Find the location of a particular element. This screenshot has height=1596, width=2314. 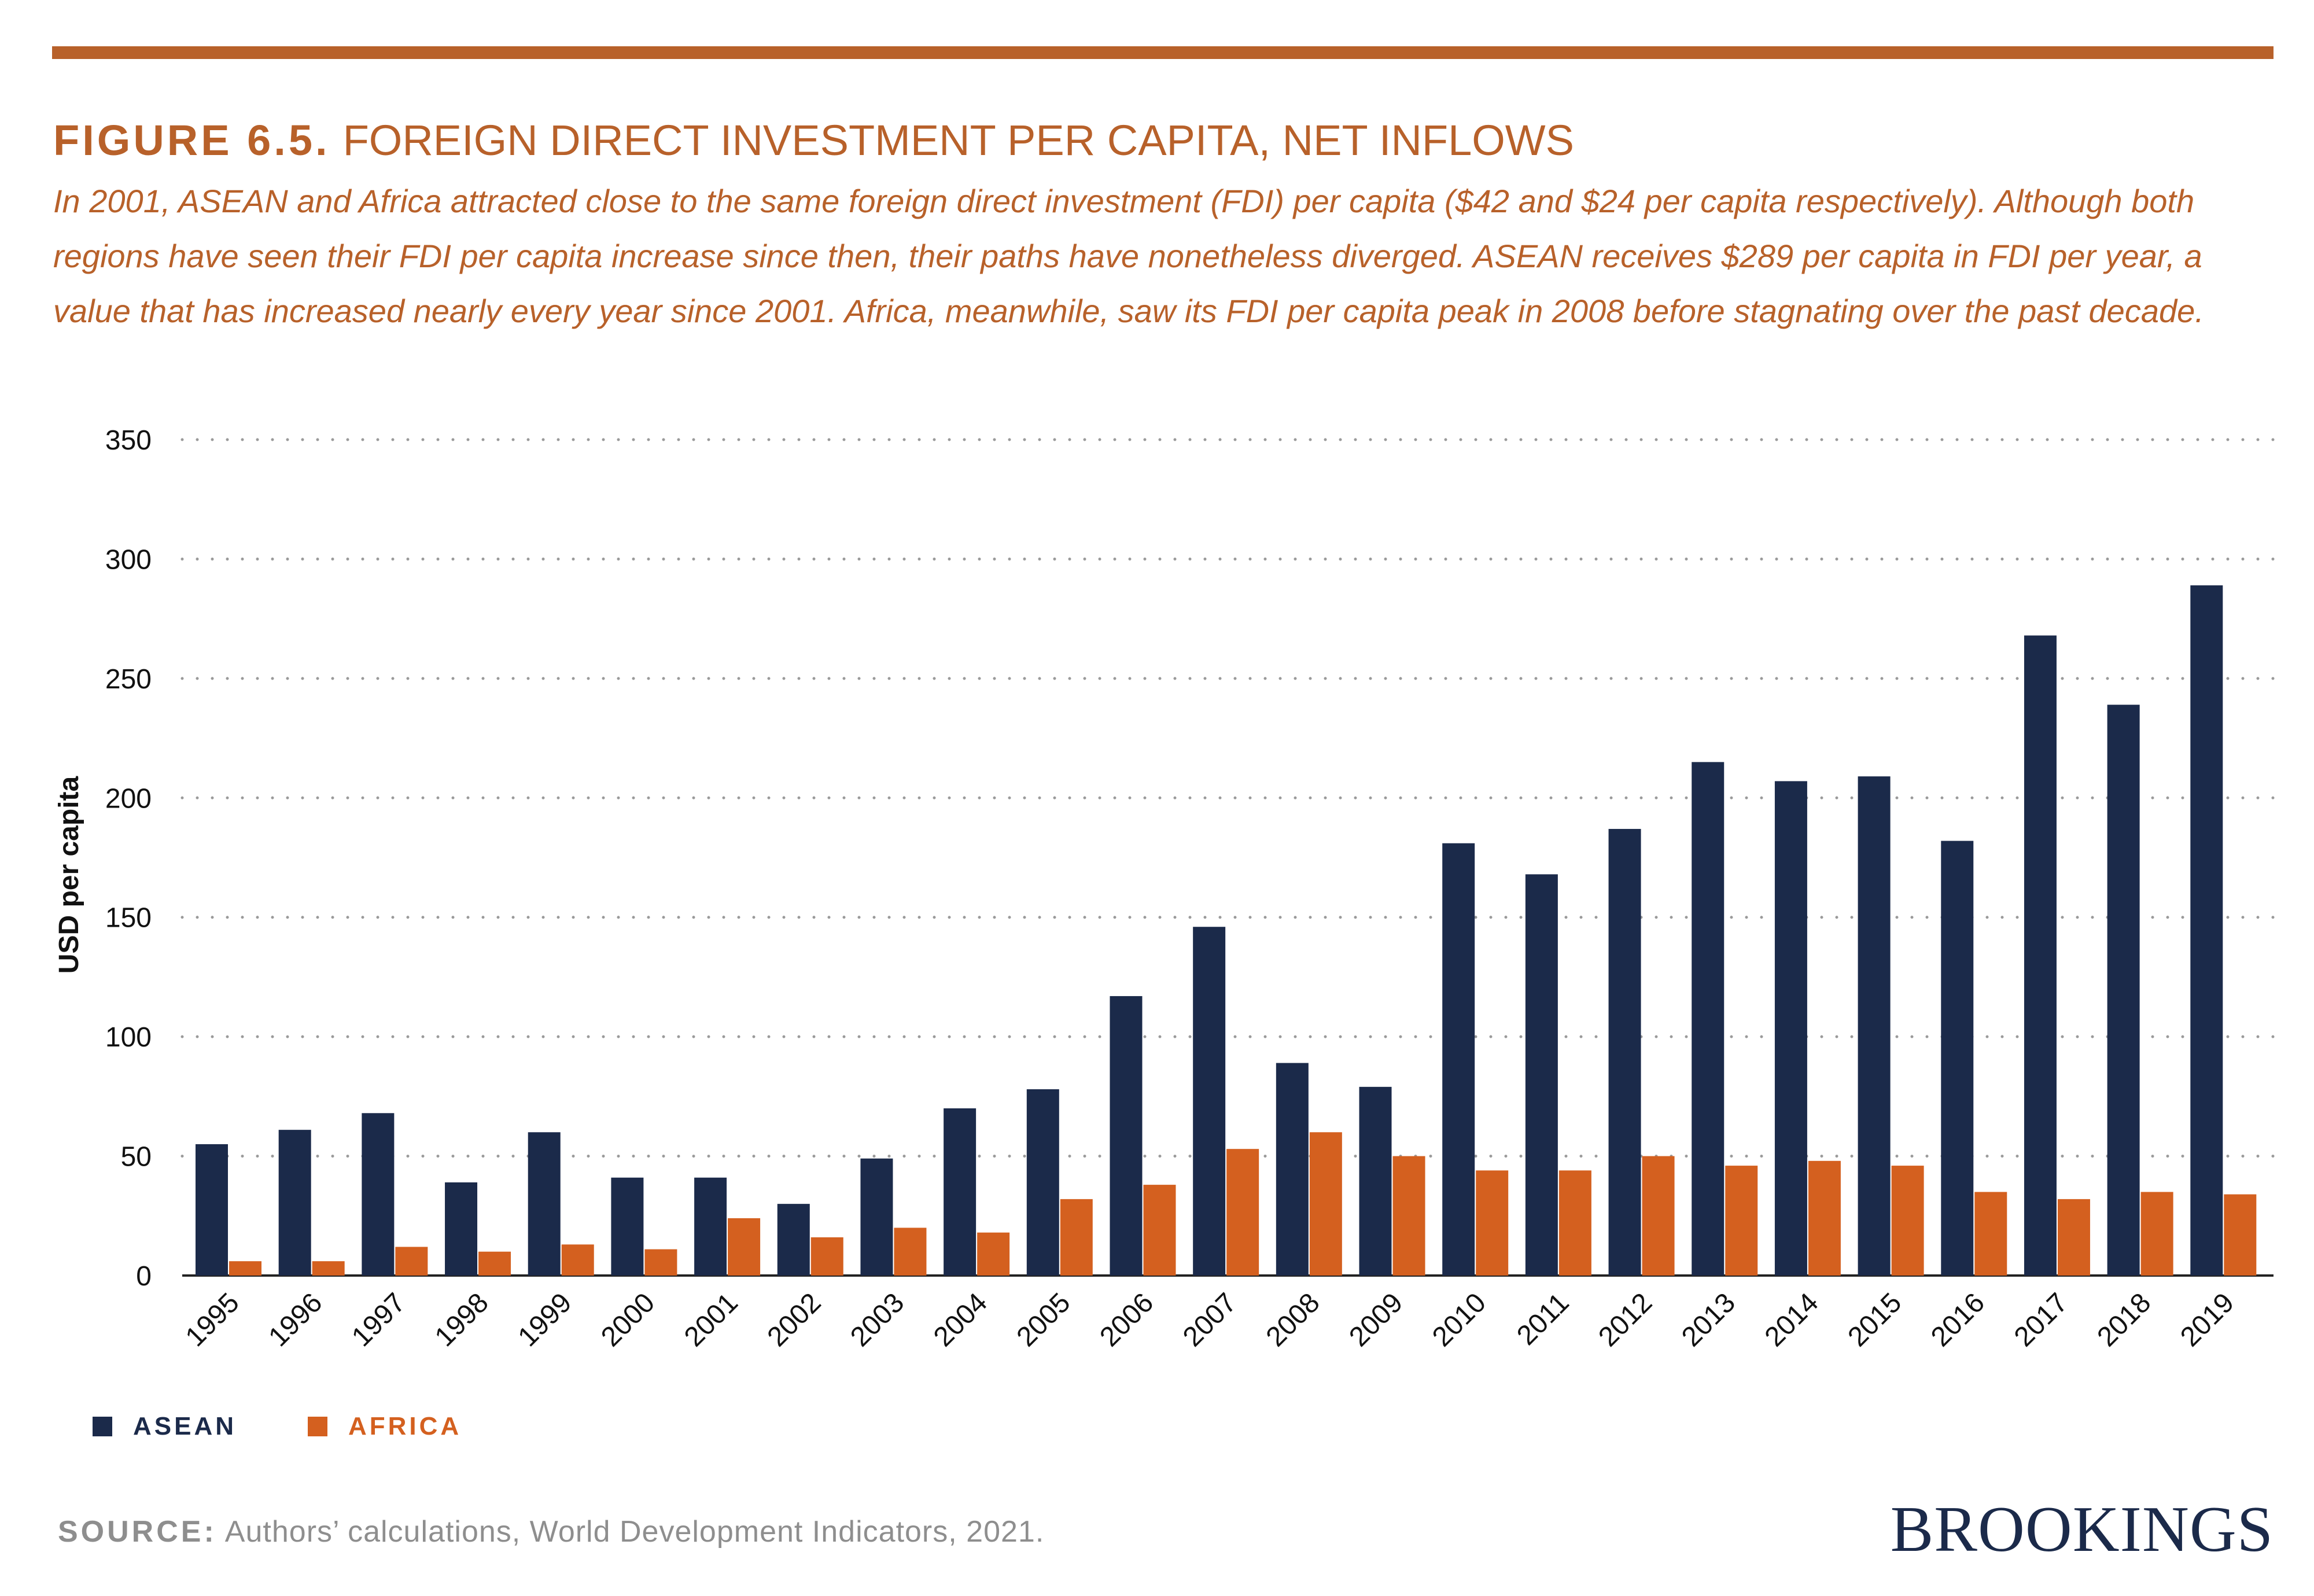

bar-africa-2002 is located at coordinates (826, 1256).